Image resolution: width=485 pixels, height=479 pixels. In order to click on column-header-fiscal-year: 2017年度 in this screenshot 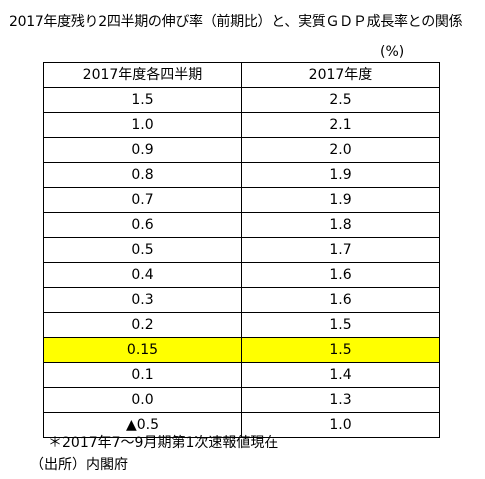, I will do `click(340, 75)`.